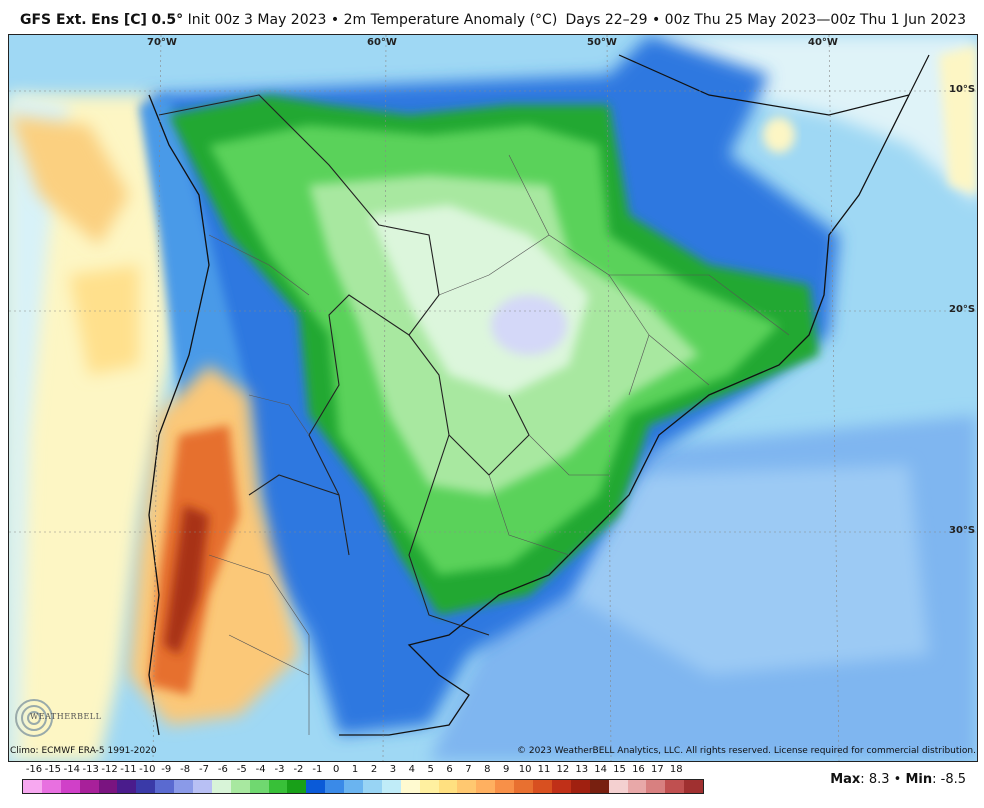 This screenshot has height=808, width=984. Describe the element at coordinates (257, 20) in the screenshot. I see `init-label: Init 00z 3 May 2023` at that location.